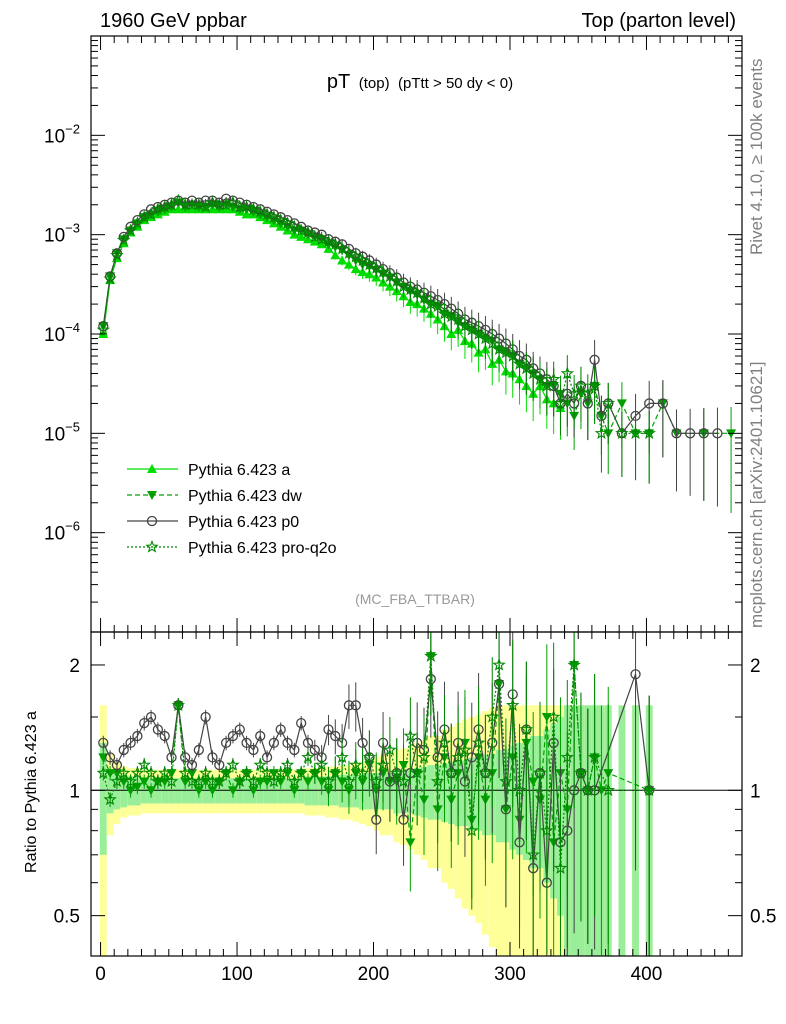 This screenshot has height=1024, width=786. Describe the element at coordinates (621, 404) in the screenshot. I see `main-series-1-point` at that location.